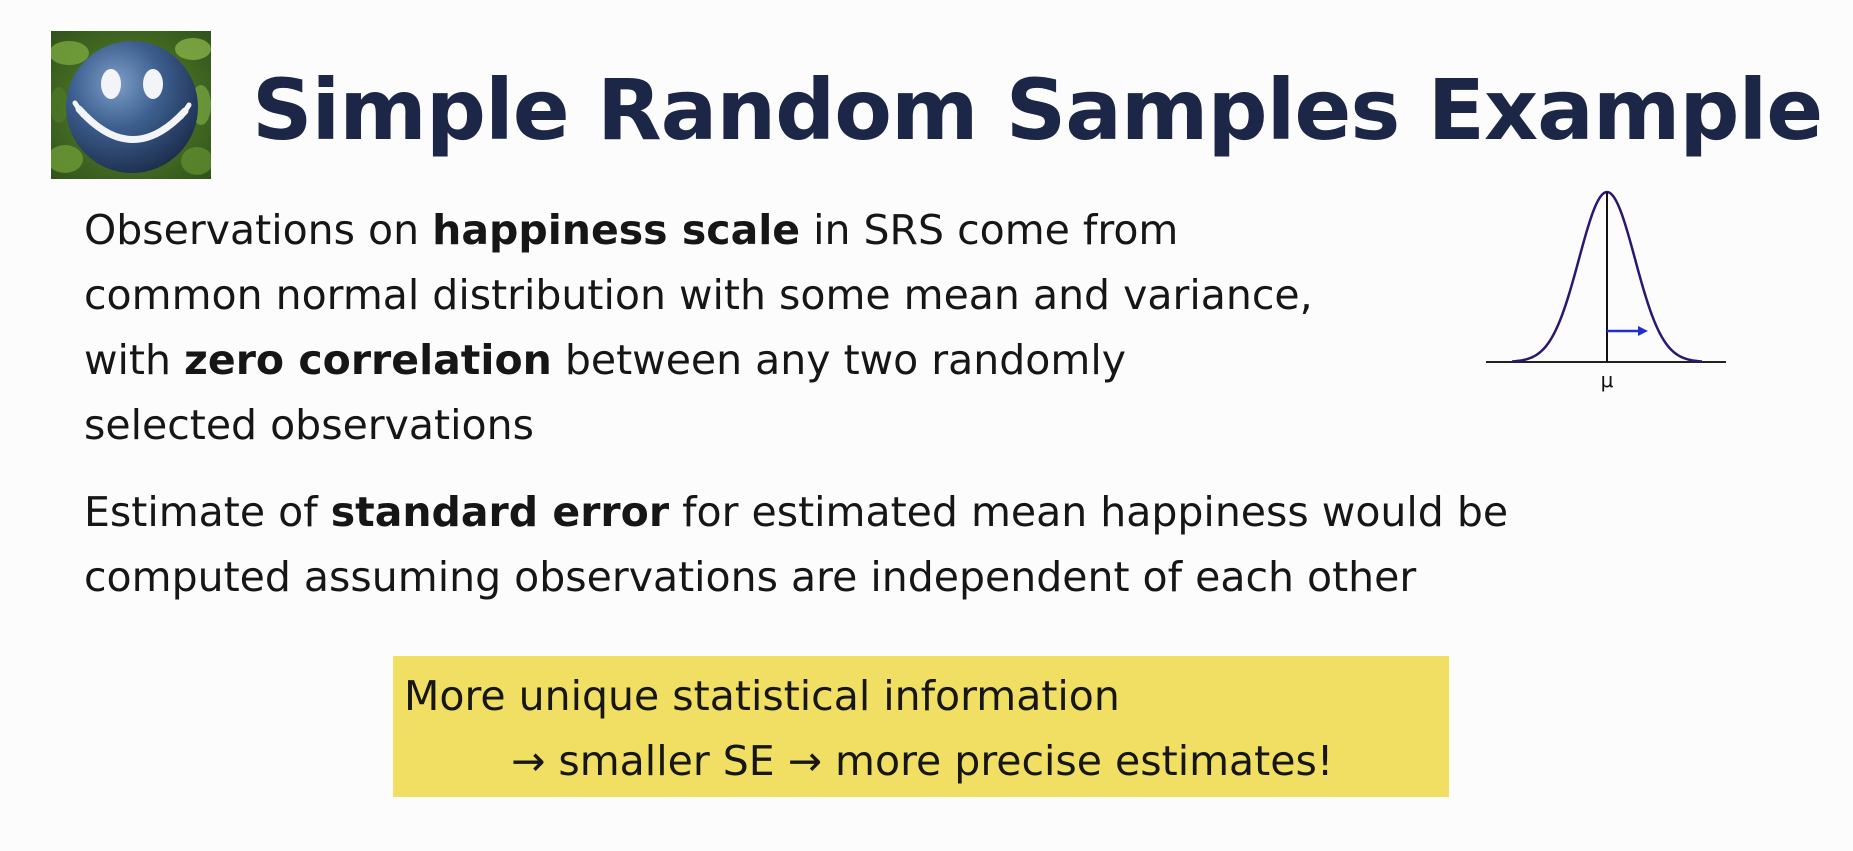 The width and height of the screenshot is (1853, 851). I want to click on callout-line: More unique statistical information, so click(762, 696).